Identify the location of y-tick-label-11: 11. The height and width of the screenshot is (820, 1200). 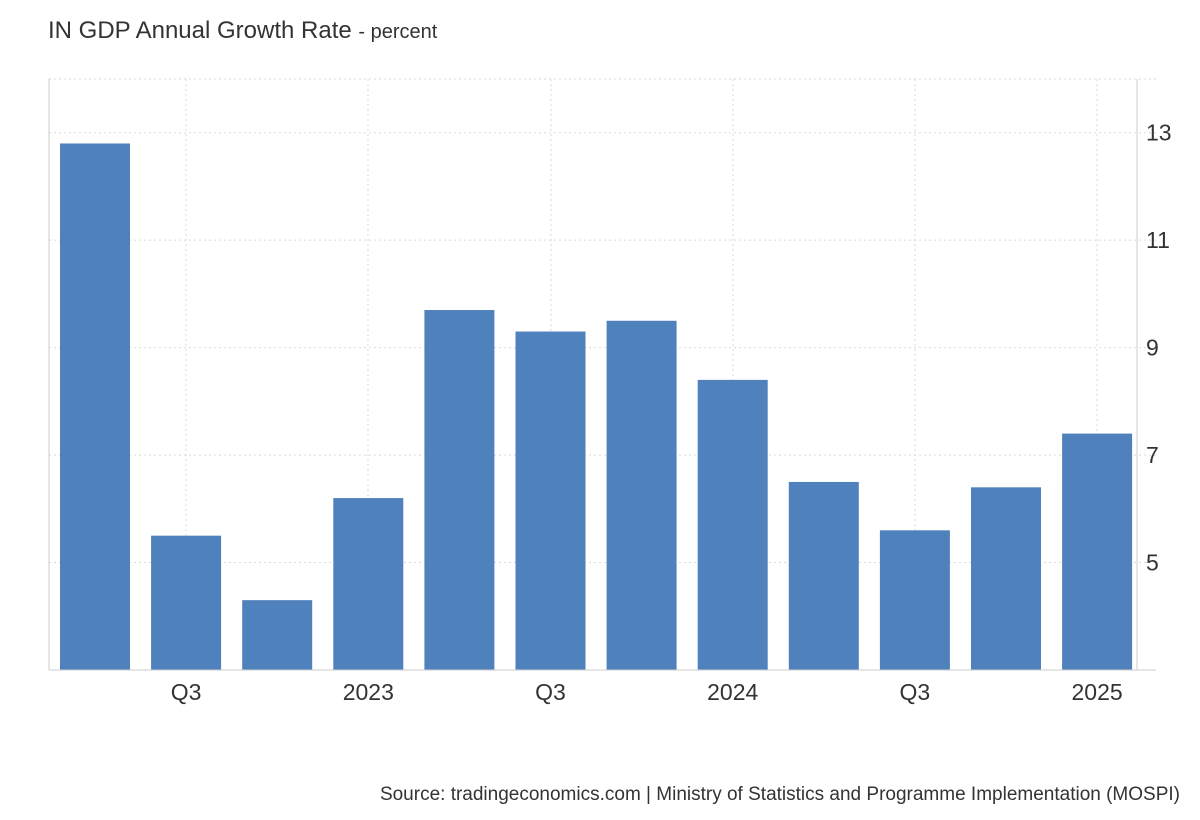
(1158, 240).